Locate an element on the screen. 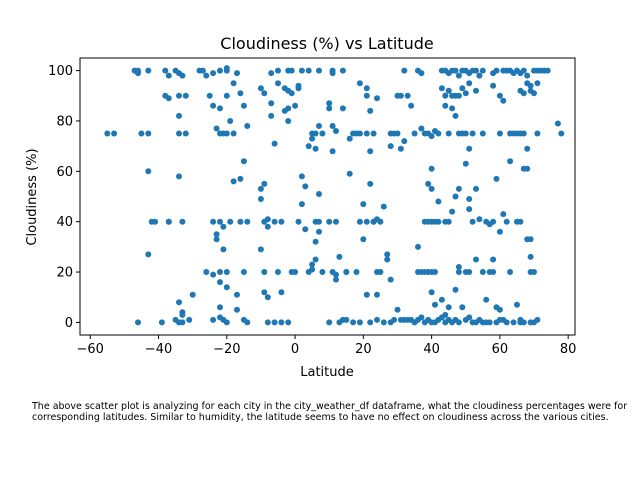 This screenshot has height=480, width=640. y-tick-label: 60 is located at coordinates (64, 172).